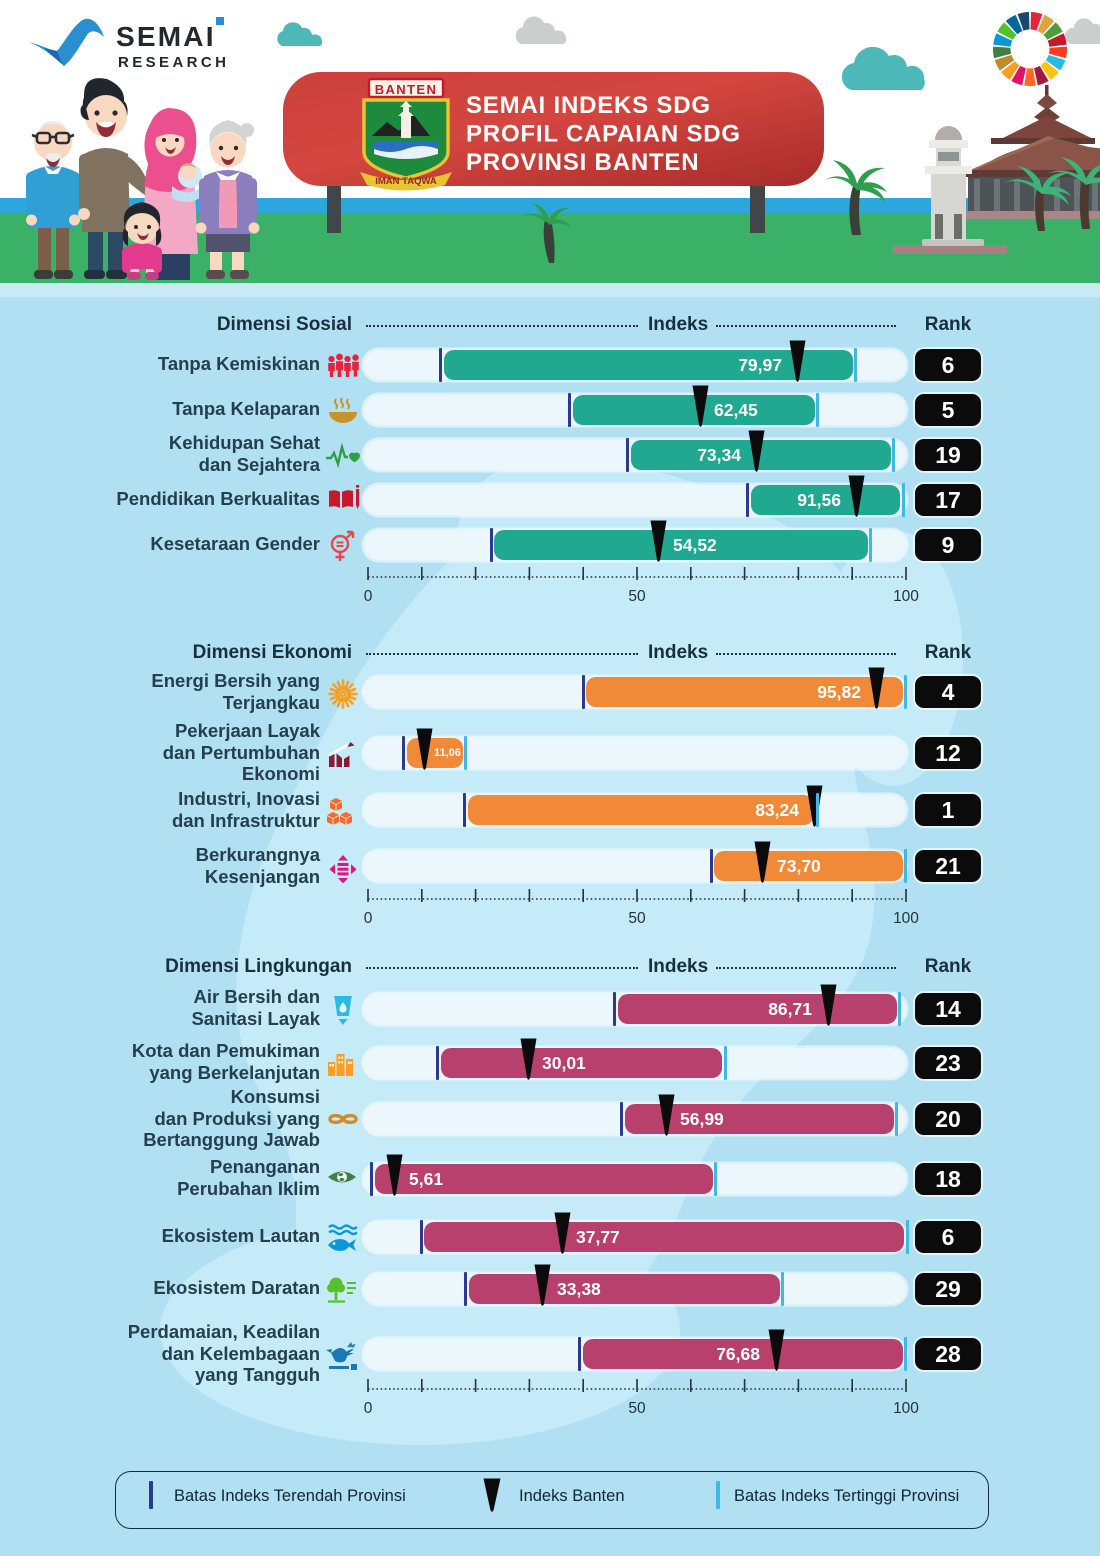  I want to click on svg-text: BANTEN, so click(406, 89).